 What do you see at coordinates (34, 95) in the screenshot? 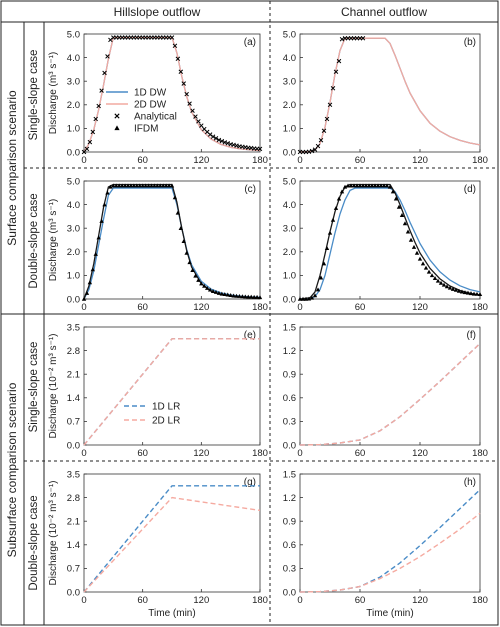
I see `case-label-single-top: Single-slope case` at bounding box center [34, 95].